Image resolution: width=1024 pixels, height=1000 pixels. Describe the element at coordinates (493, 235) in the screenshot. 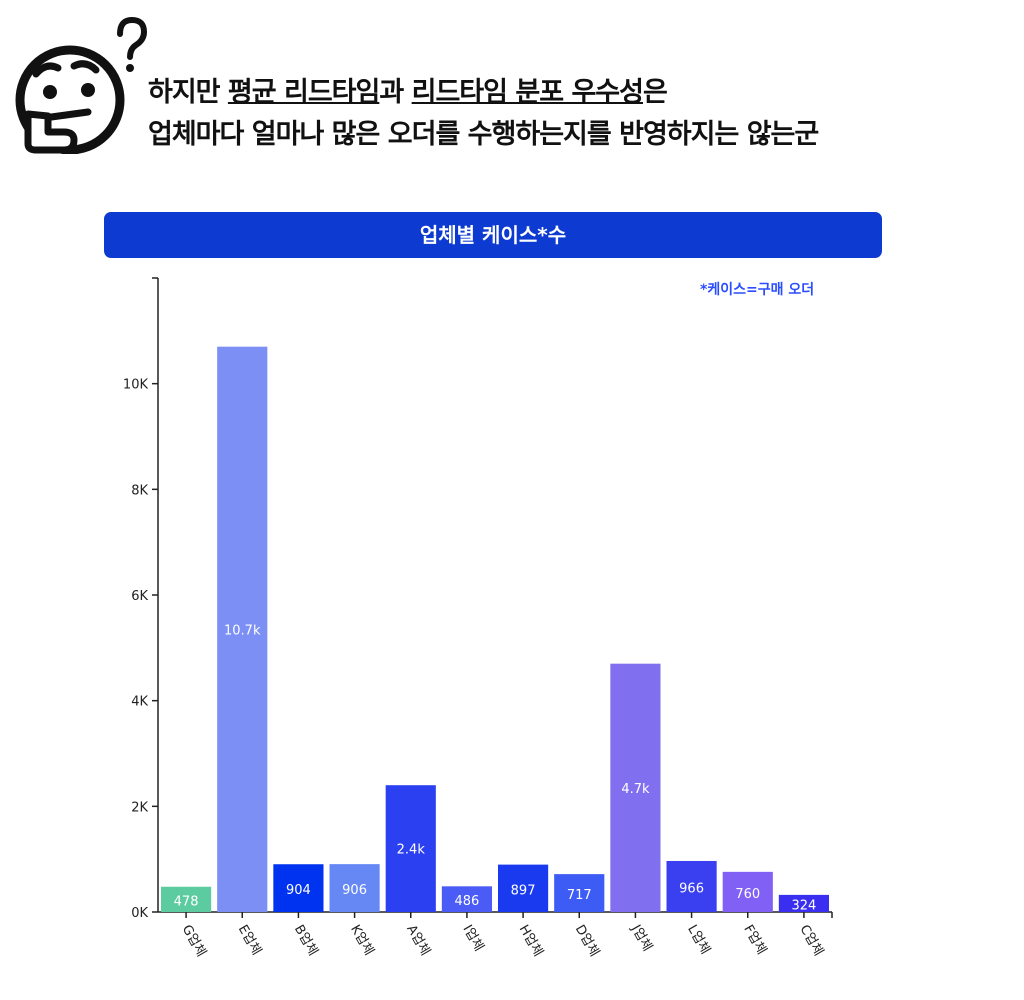

I see `chart-title: 업체별 케이스*수` at that location.